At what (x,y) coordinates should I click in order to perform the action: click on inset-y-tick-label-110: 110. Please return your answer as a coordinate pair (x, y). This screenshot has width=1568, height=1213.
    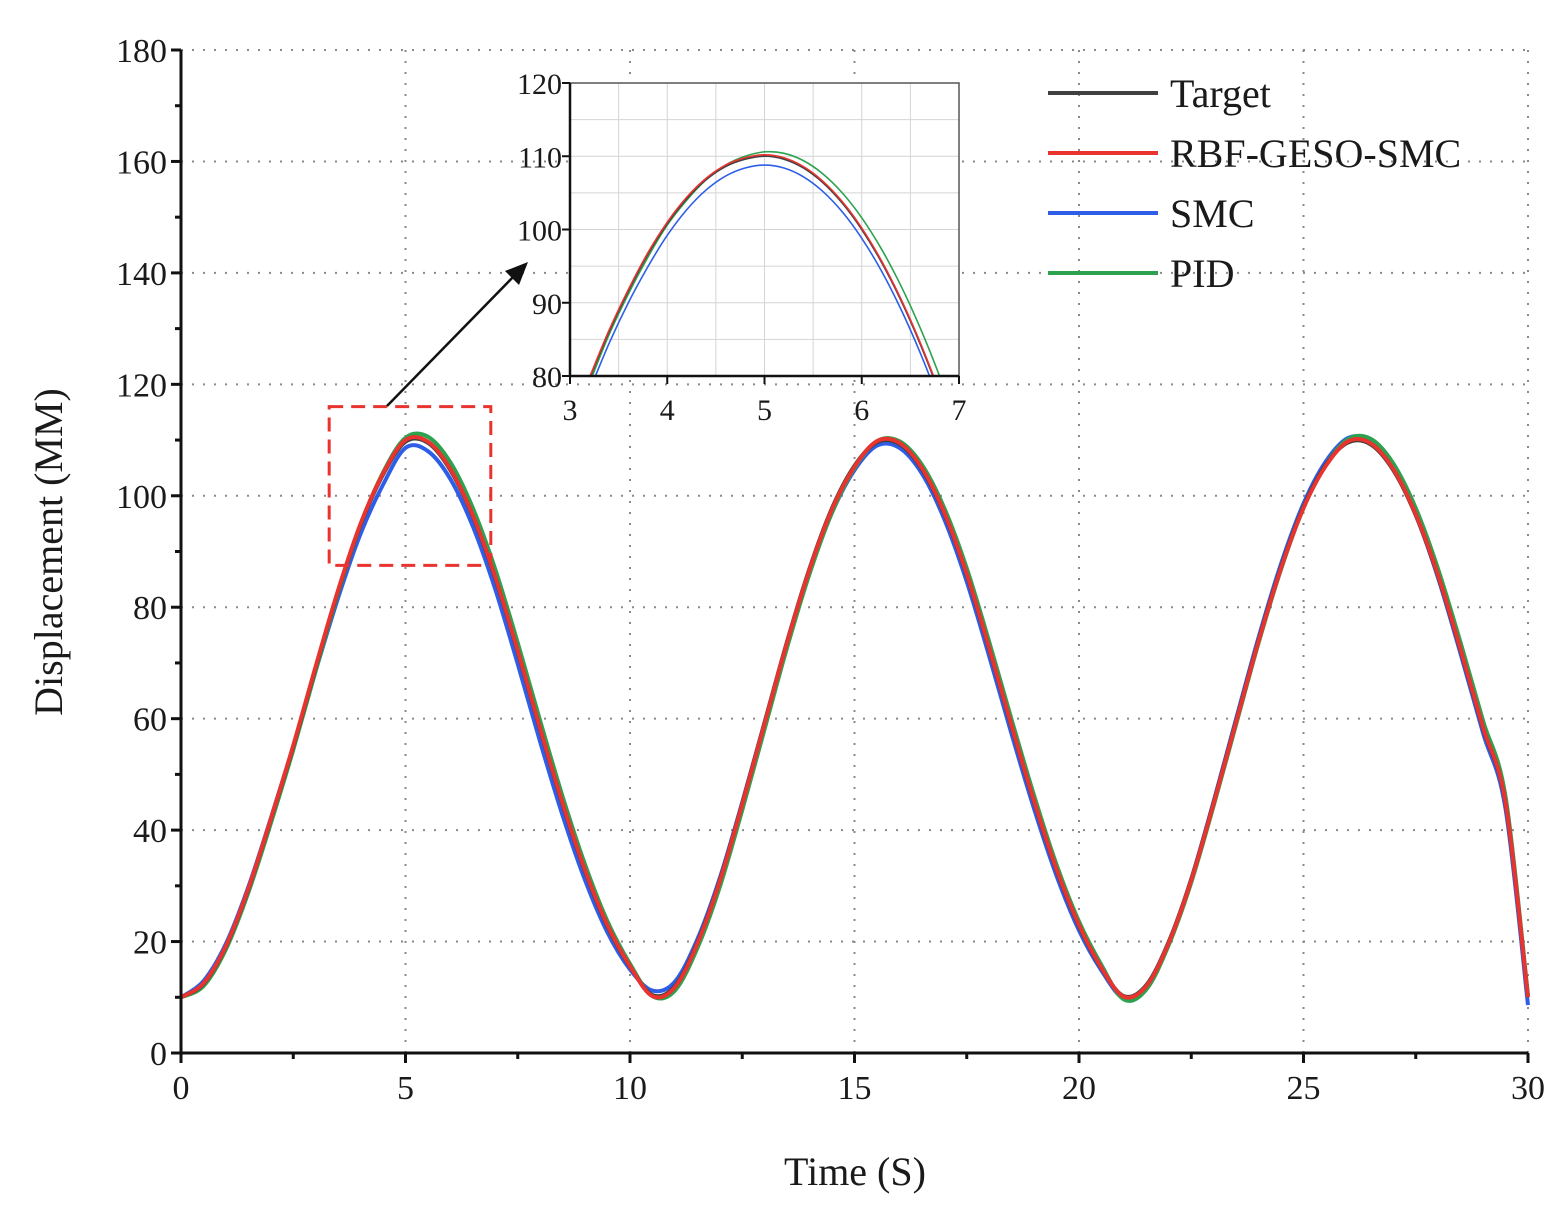
    Looking at the image, I should click on (540, 157).